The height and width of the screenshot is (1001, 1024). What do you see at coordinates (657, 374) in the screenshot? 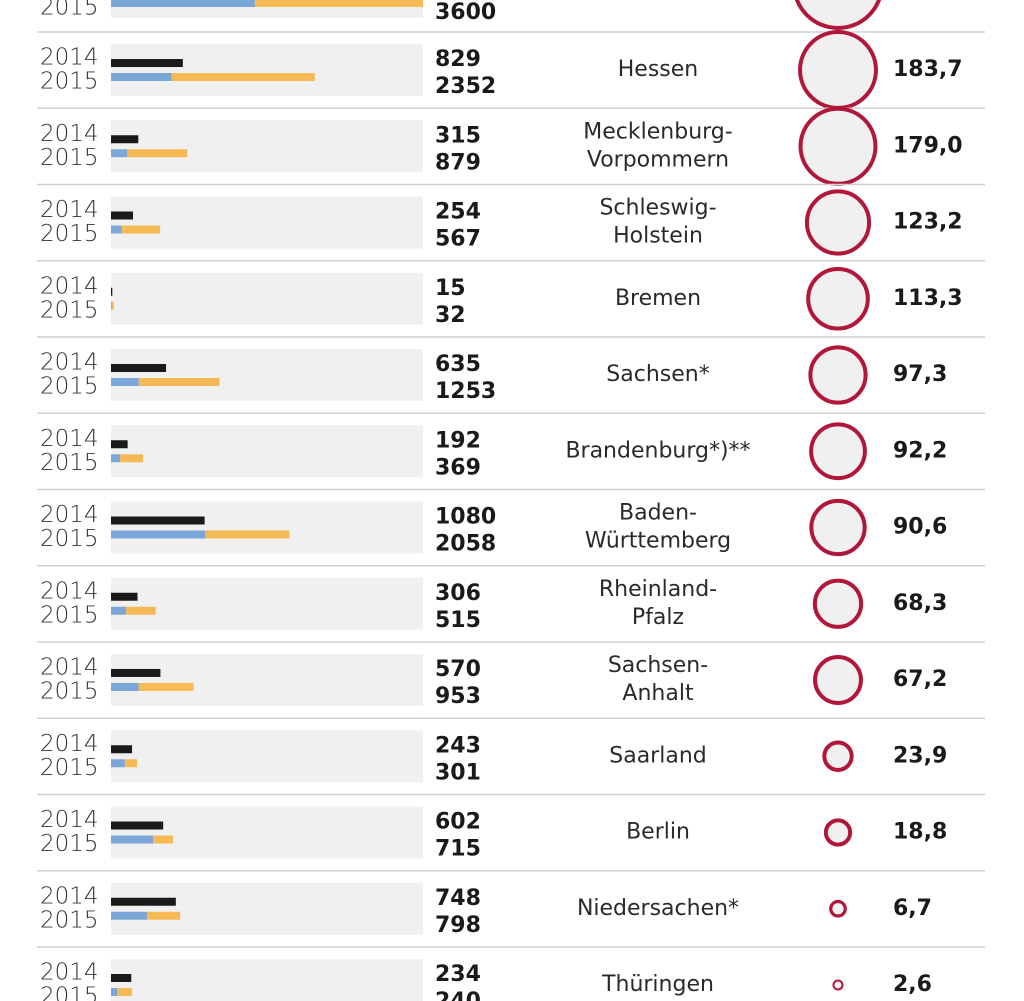
I see `state-name: Sachsen*` at bounding box center [657, 374].